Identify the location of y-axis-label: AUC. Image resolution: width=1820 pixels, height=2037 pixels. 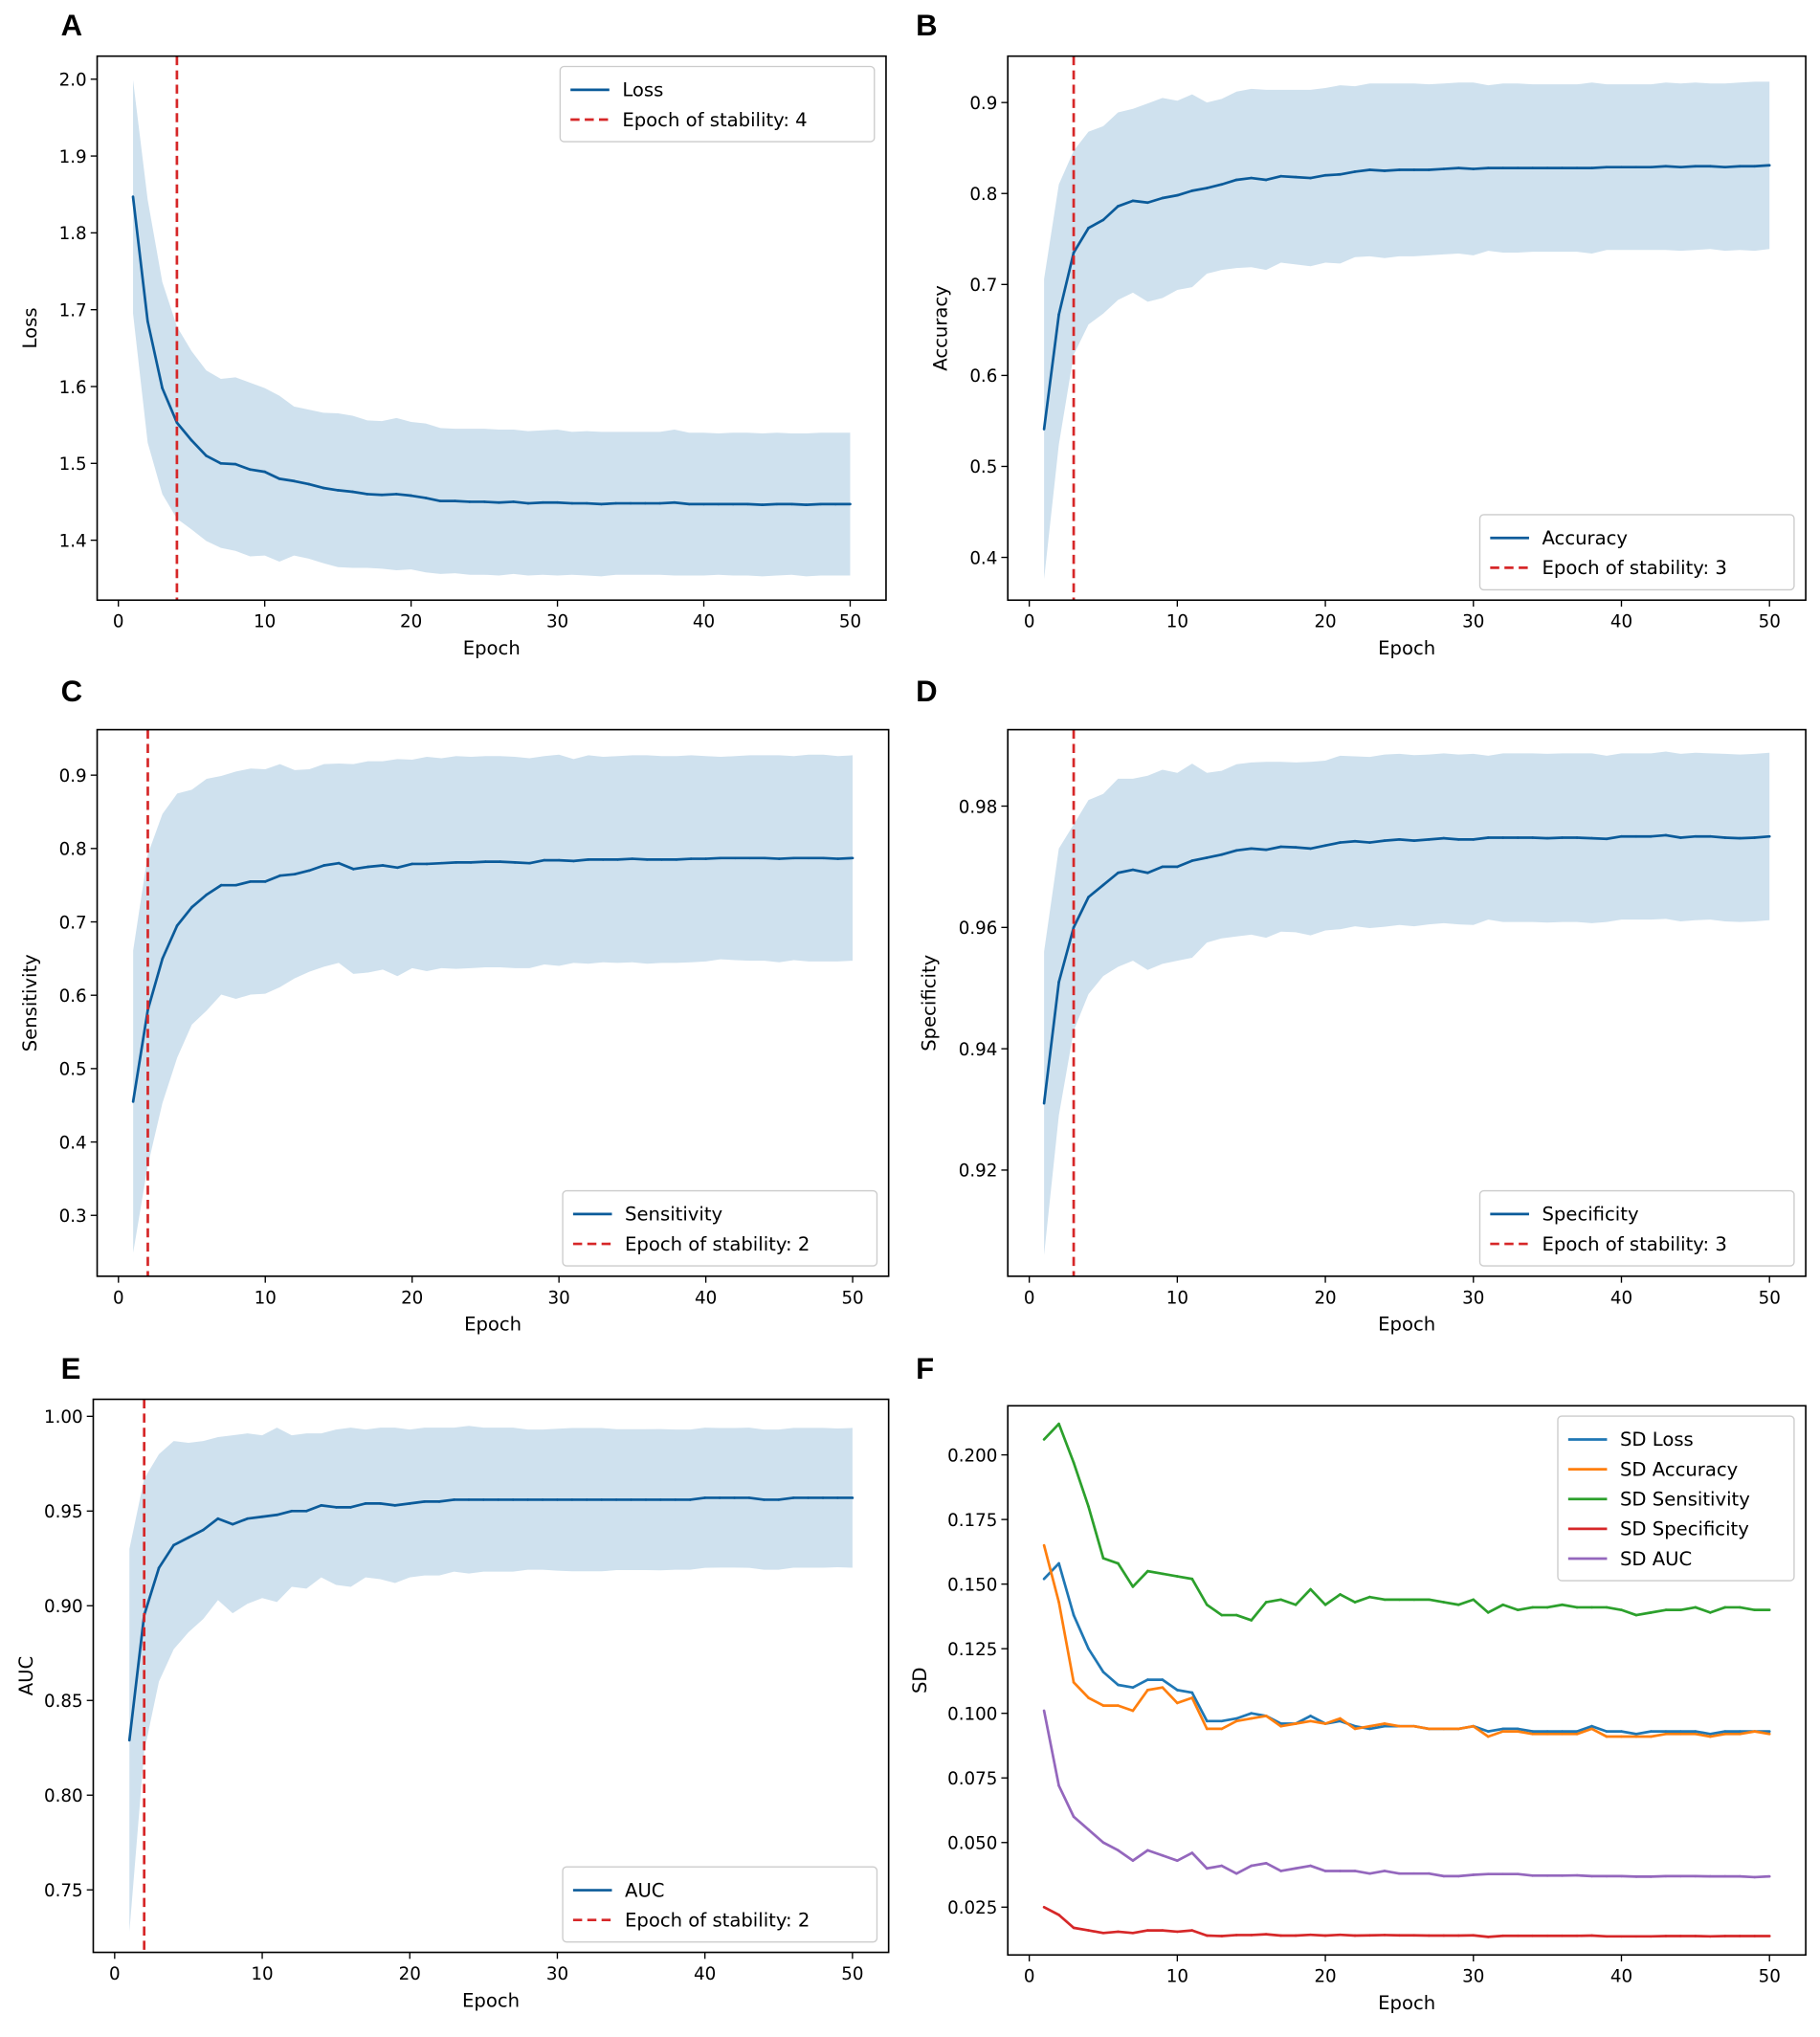
(26, 1675).